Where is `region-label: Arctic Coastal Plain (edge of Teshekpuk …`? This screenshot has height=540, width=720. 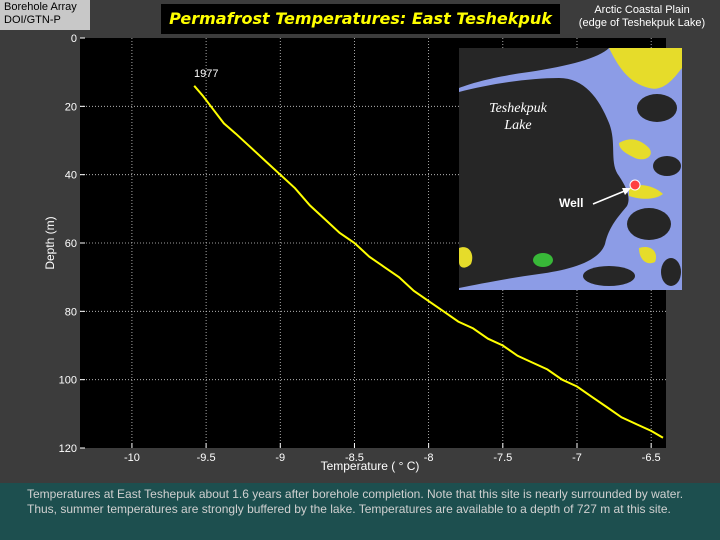
region-label: Arctic Coastal Plain (edge of Teshekpuk … is located at coordinates (642, 16).